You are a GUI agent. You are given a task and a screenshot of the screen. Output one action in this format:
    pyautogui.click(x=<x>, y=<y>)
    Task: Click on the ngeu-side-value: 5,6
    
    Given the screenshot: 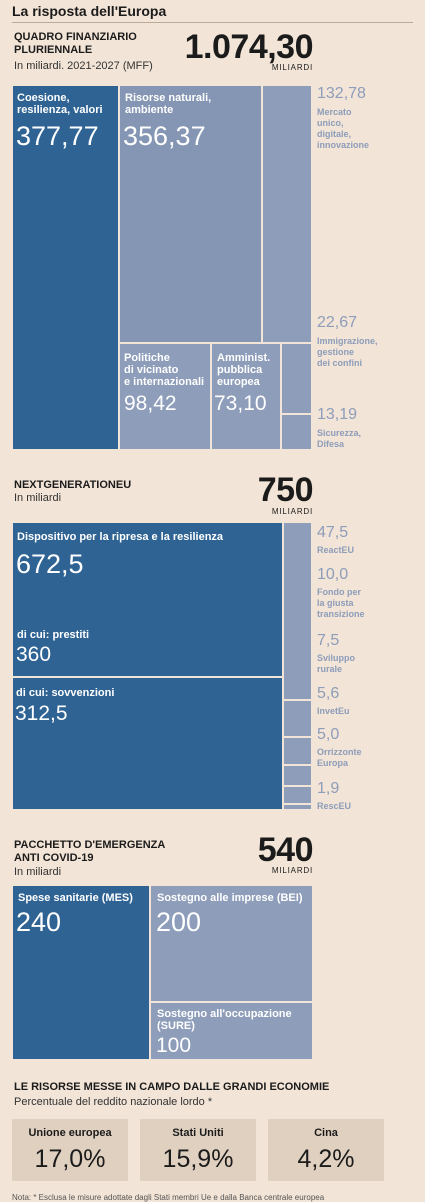 What is the action you would take?
    pyautogui.click(x=328, y=693)
    